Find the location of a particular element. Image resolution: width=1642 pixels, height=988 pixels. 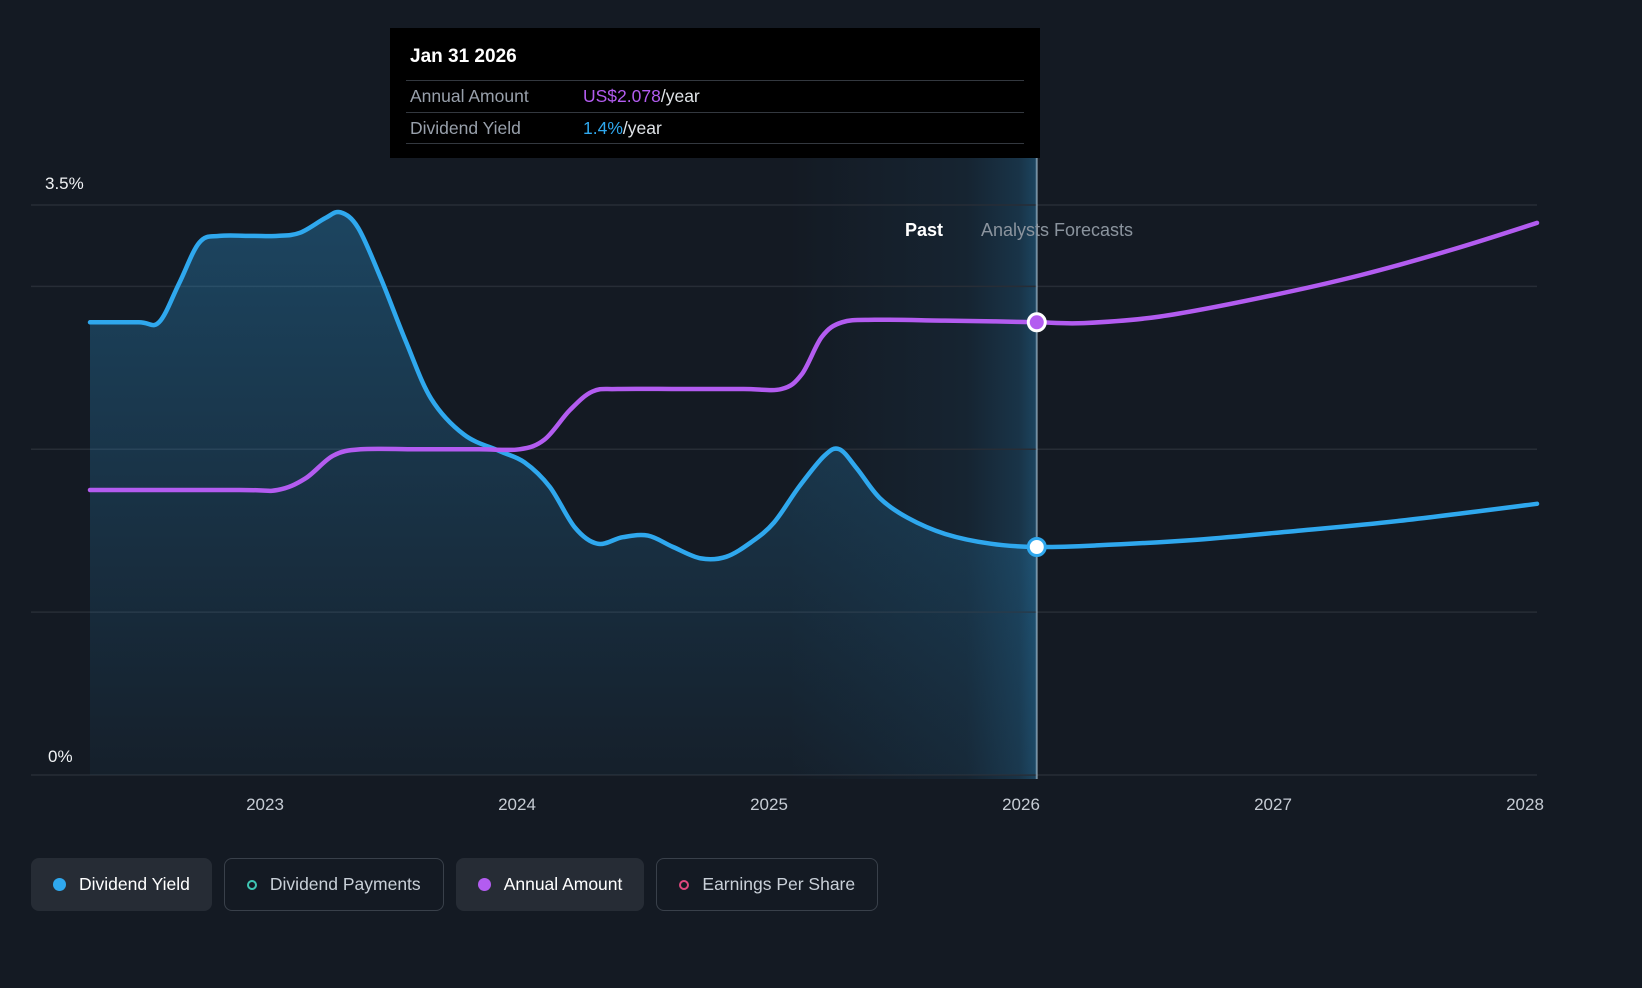

dividend-yield-marker is located at coordinates (1036, 547).